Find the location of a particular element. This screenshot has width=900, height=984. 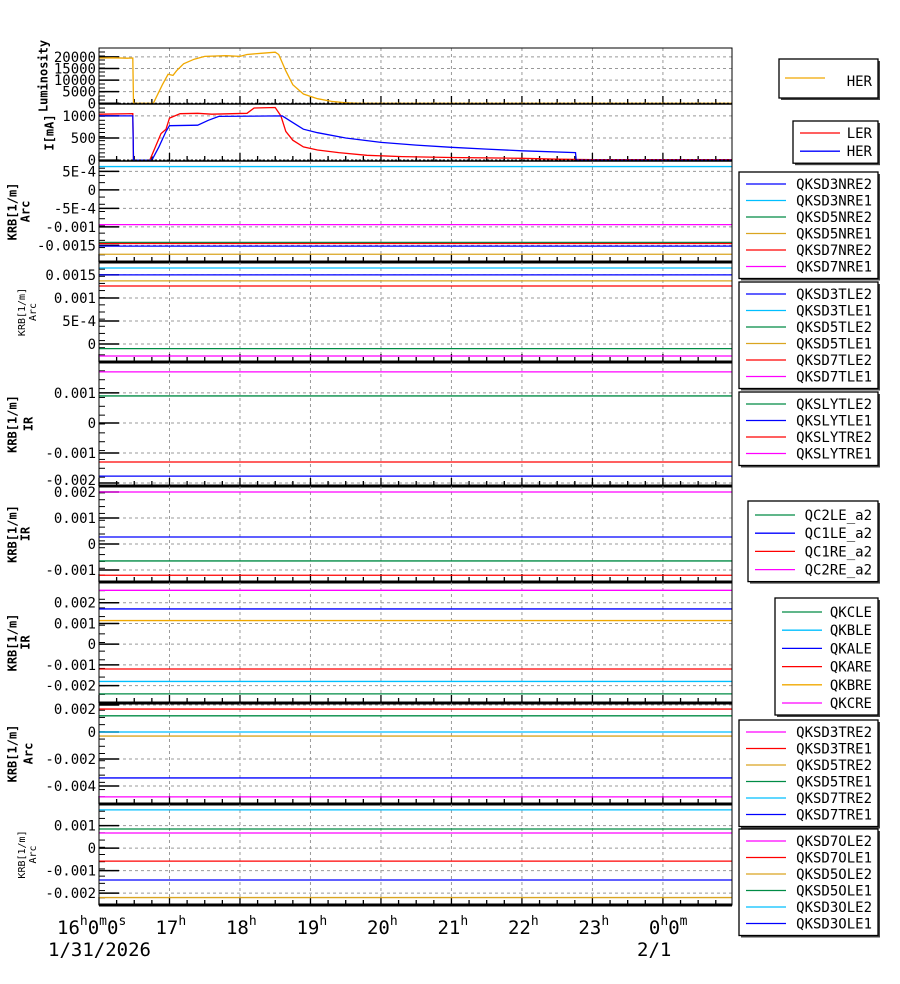

x-tick-label-part: 17 is located at coordinates (166, 928).